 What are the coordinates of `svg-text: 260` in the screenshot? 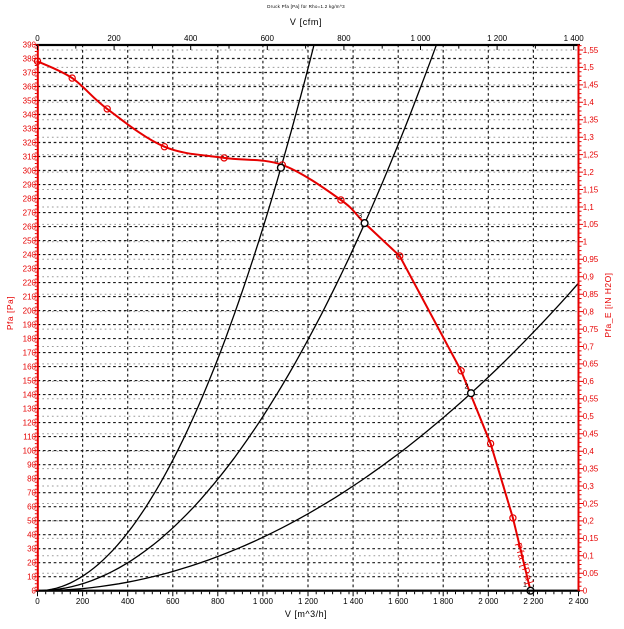 It's located at (30, 226).